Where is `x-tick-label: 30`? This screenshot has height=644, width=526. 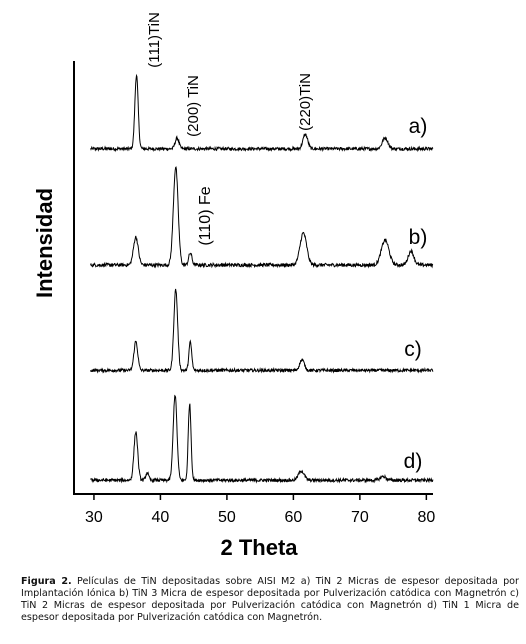 x-tick-label: 30 is located at coordinates (94, 517).